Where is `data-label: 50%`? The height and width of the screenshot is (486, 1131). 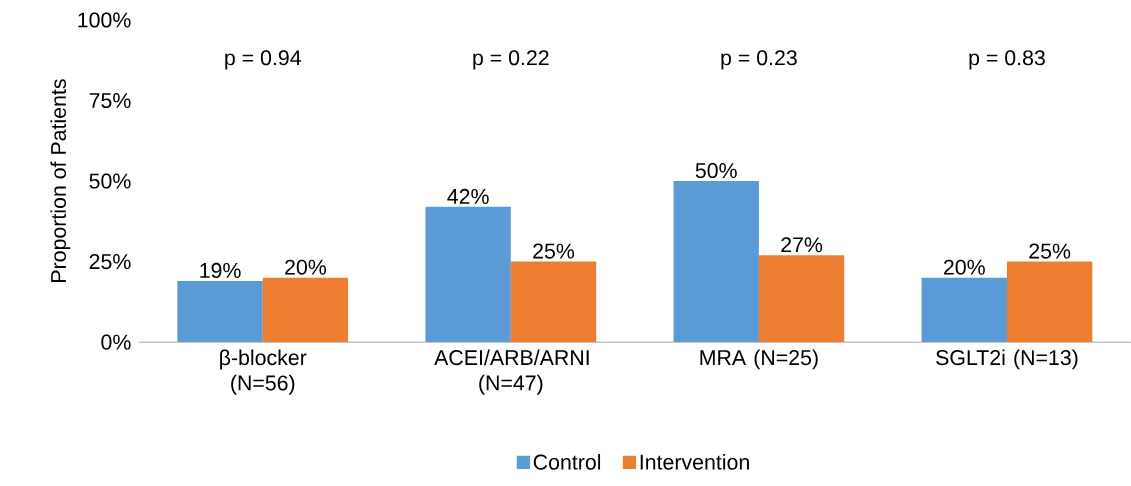
data-label: 50% is located at coordinates (716, 170).